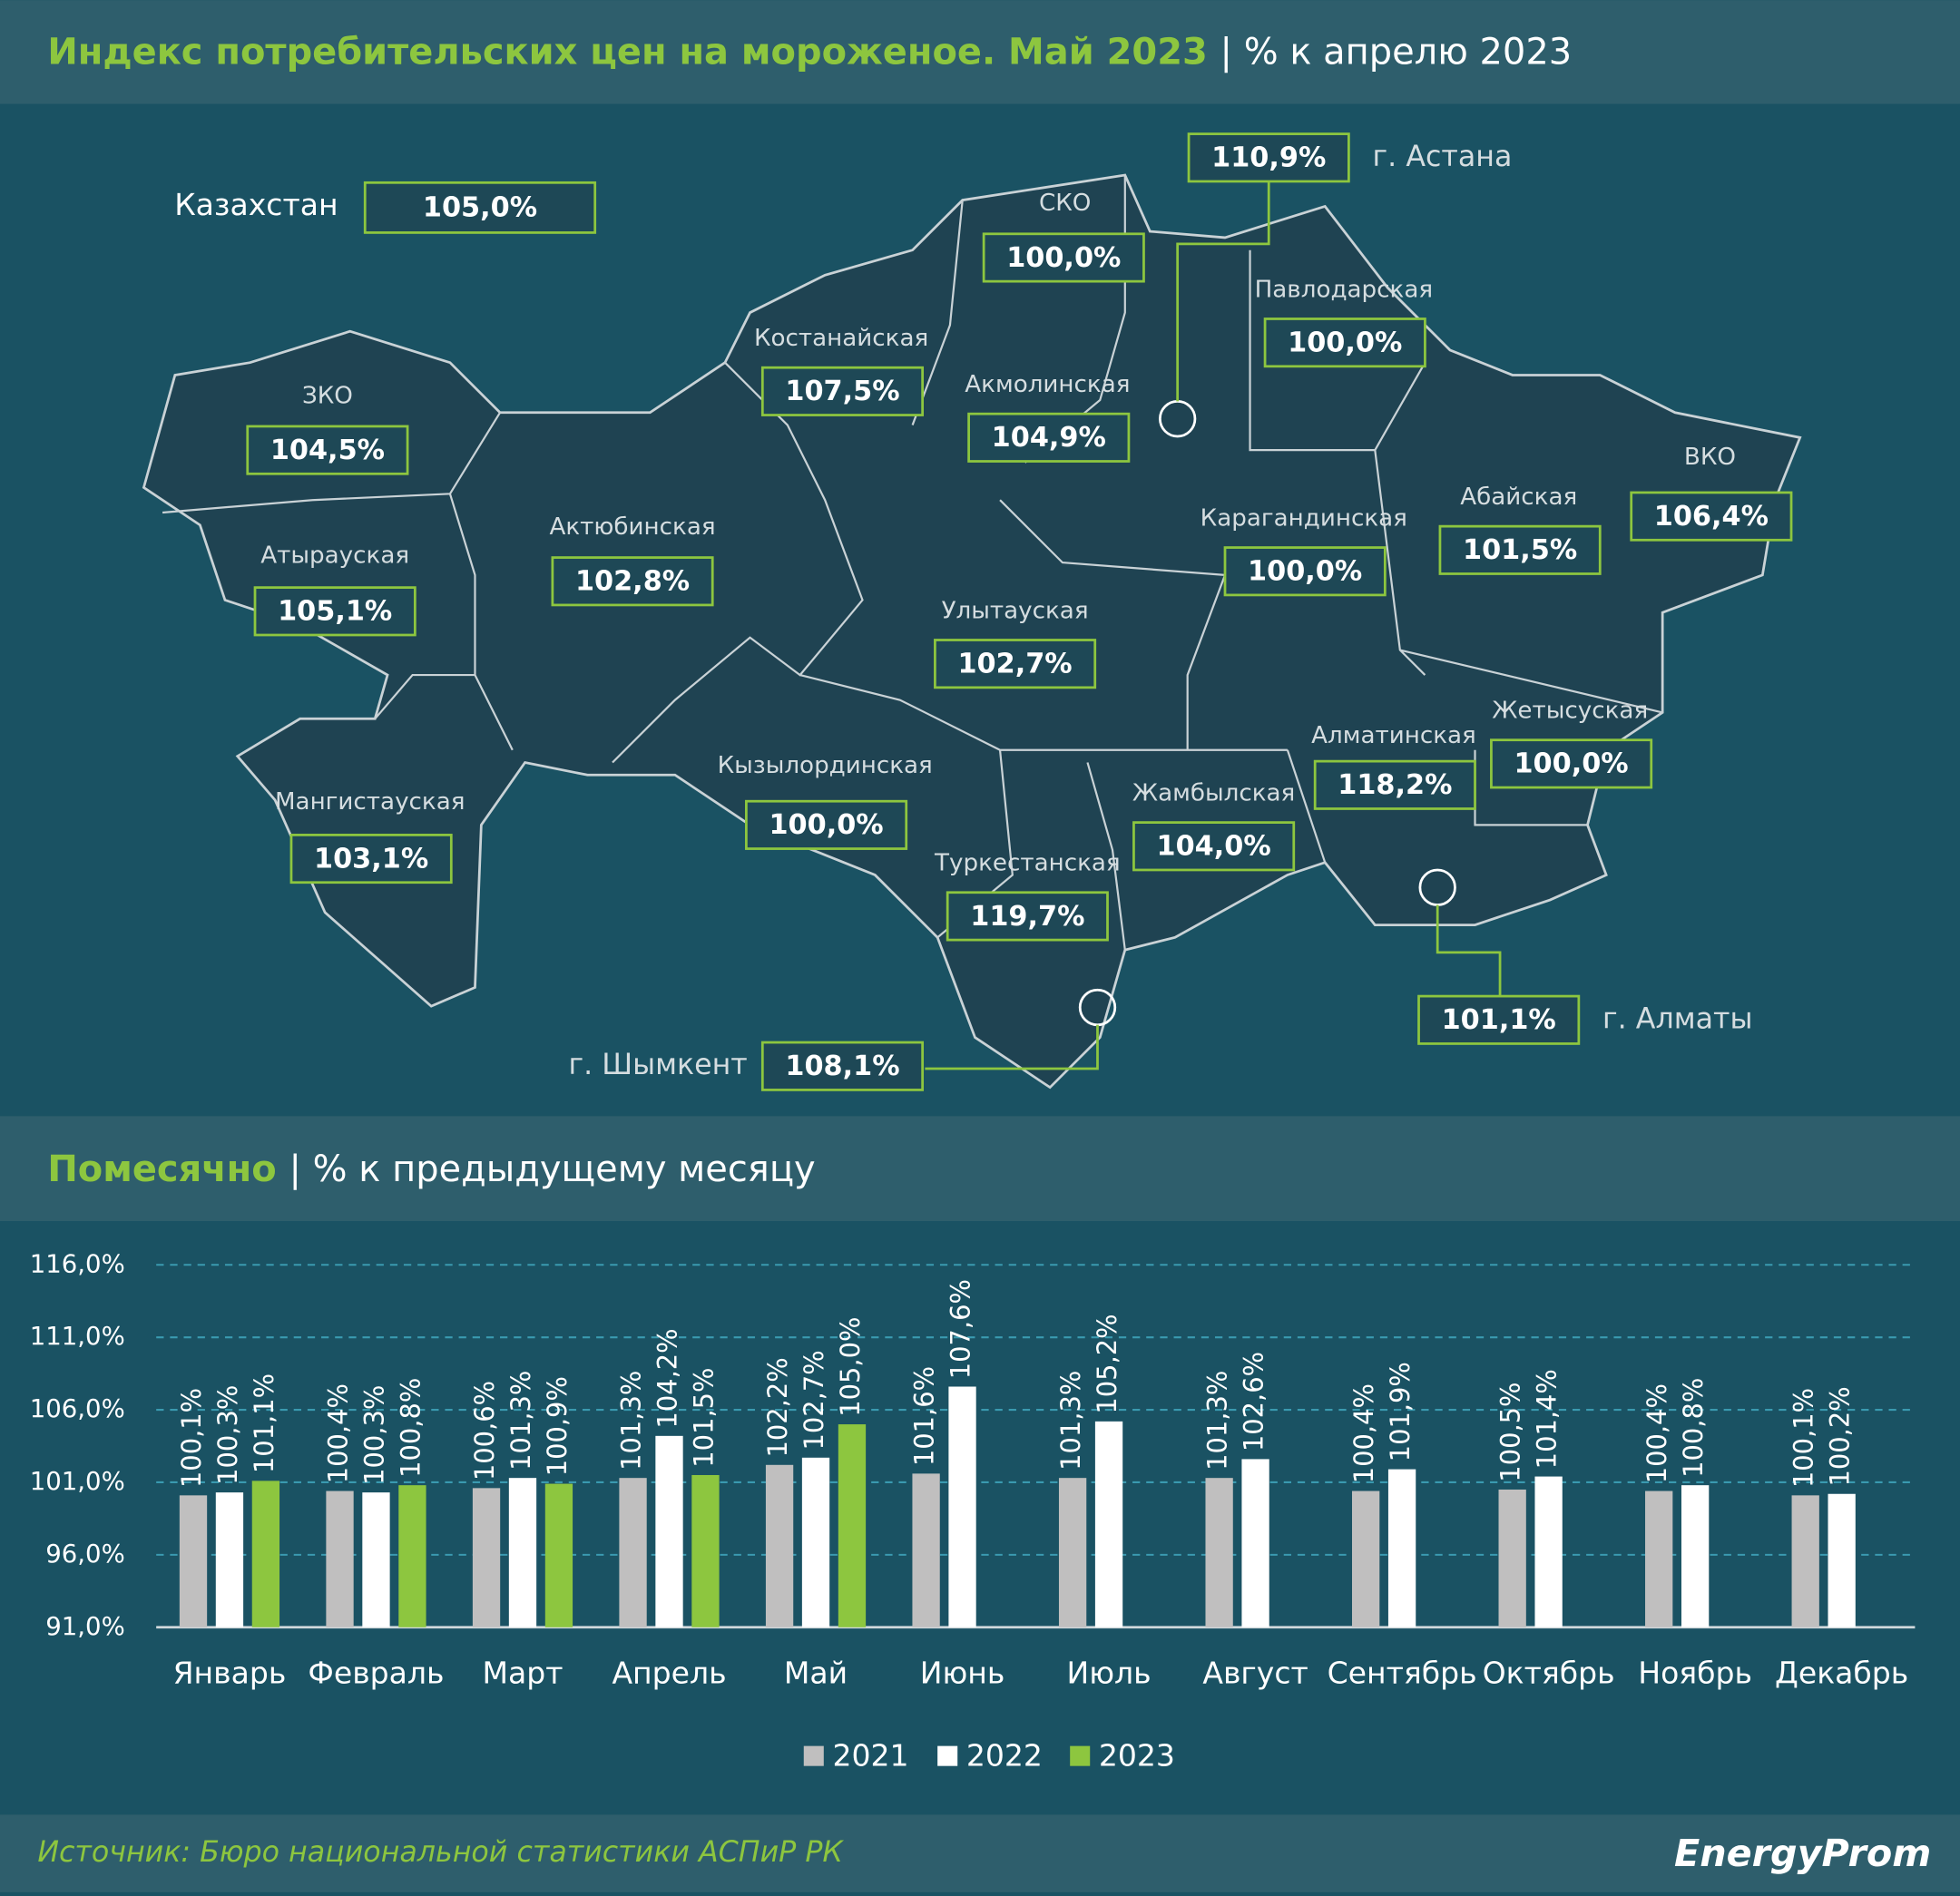 This screenshot has height=1896, width=1960. Describe the element at coordinates (1137, 1756) in the screenshot. I see `legend-label: 2023` at that location.